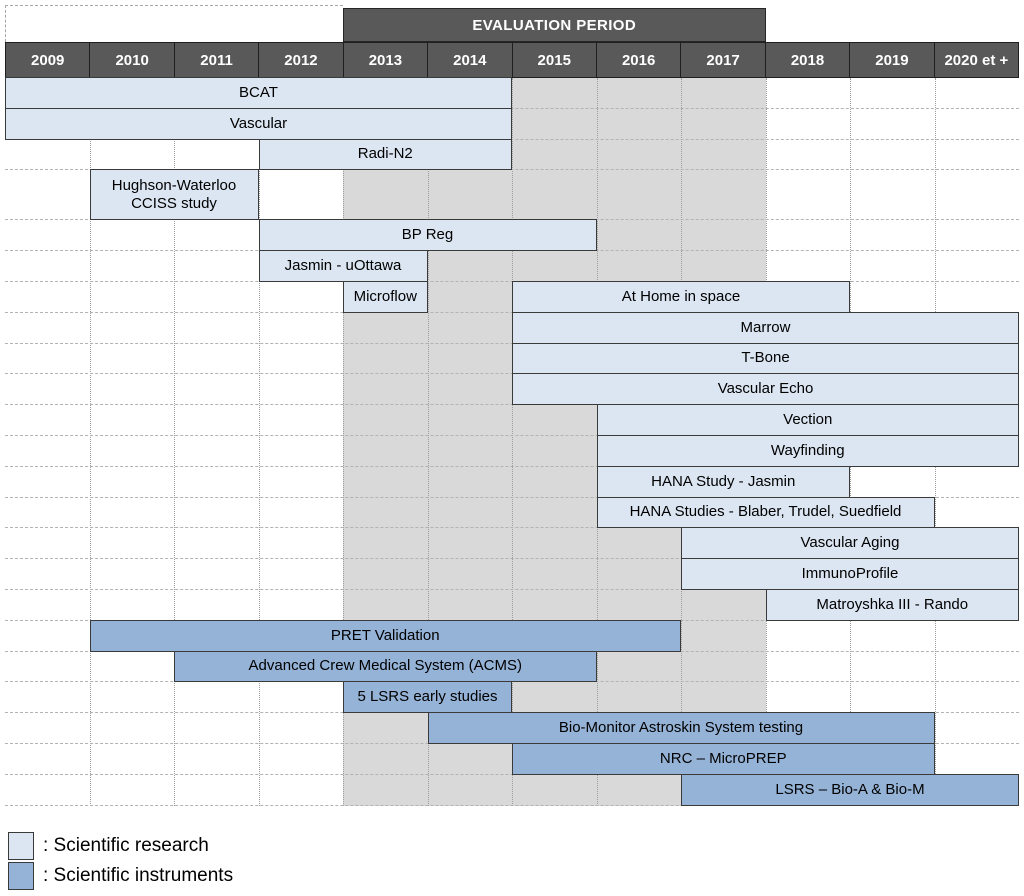 This screenshot has width=1024, height=896. I want to click on gantt-bar-5-lsrs-early-studies: 5 LSRS early studies, so click(427, 697).